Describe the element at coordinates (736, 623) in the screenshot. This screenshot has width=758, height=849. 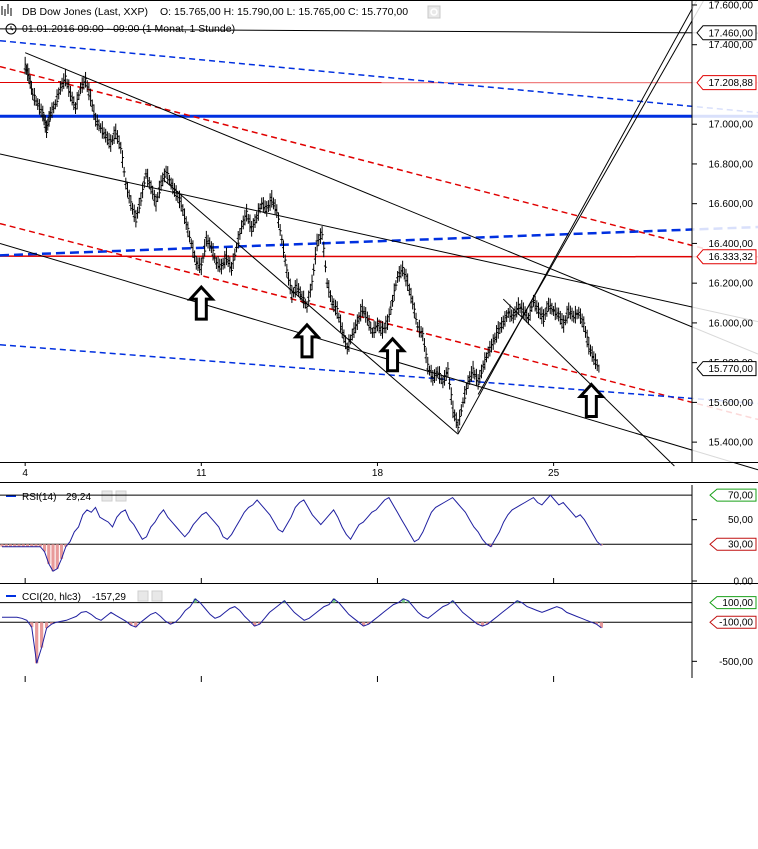
I see `indicator-tick-label: -100,00` at that location.